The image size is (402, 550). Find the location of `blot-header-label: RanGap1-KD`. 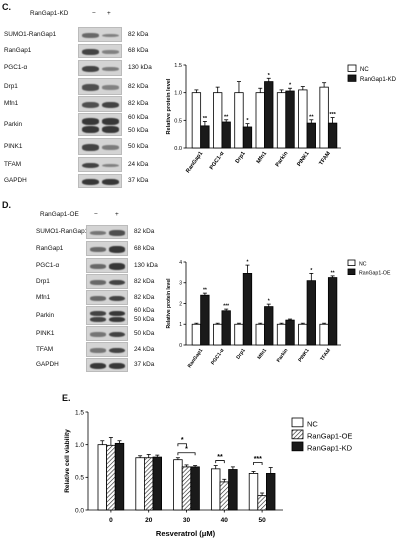

blot-header-label: RanGap1-KD is located at coordinates (49, 13).